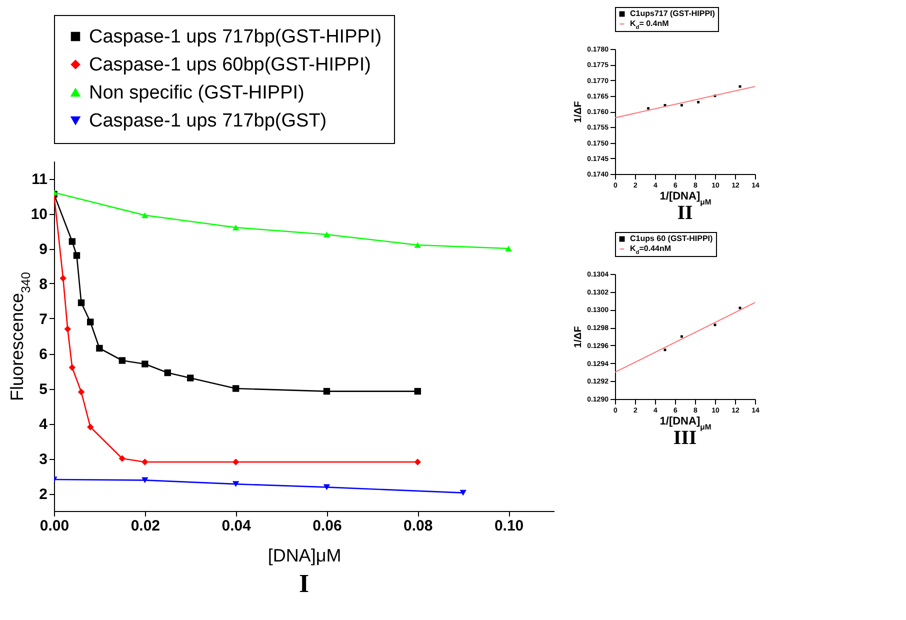 Image resolution: width=906 pixels, height=620 pixels. I want to click on y-tick-label: 7, so click(43, 319).